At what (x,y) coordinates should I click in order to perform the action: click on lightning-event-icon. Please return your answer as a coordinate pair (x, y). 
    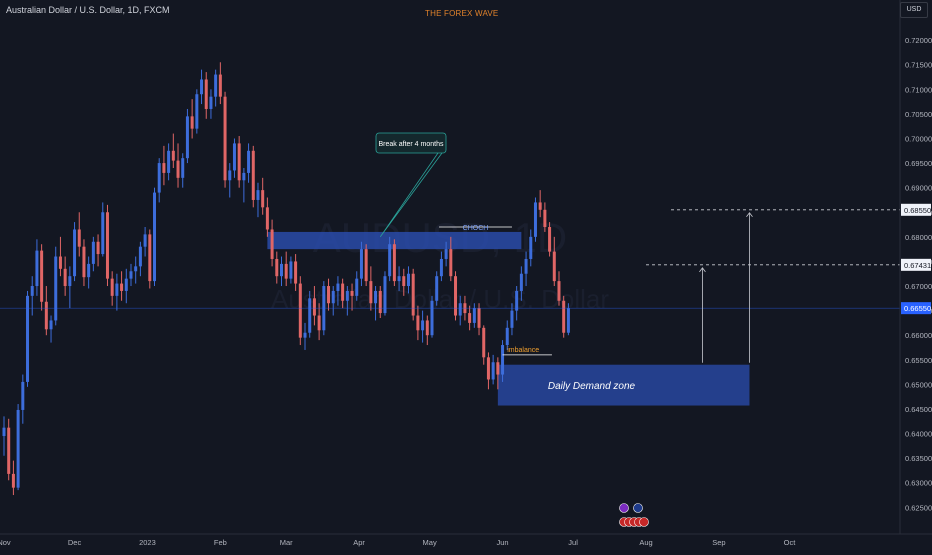
    Looking at the image, I should click on (624, 508).